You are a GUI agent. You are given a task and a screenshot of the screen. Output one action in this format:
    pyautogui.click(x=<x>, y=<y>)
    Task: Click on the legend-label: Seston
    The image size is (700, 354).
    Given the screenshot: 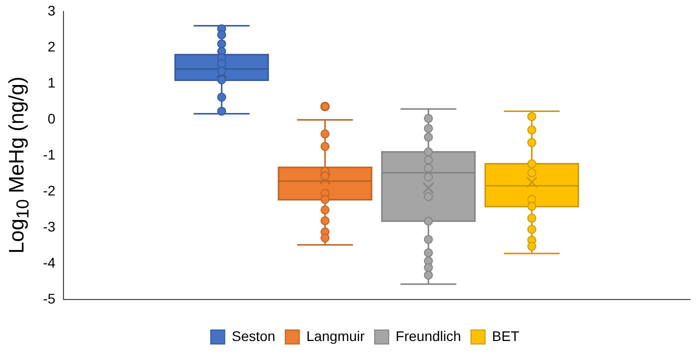 What is the action you would take?
    pyautogui.click(x=254, y=336)
    